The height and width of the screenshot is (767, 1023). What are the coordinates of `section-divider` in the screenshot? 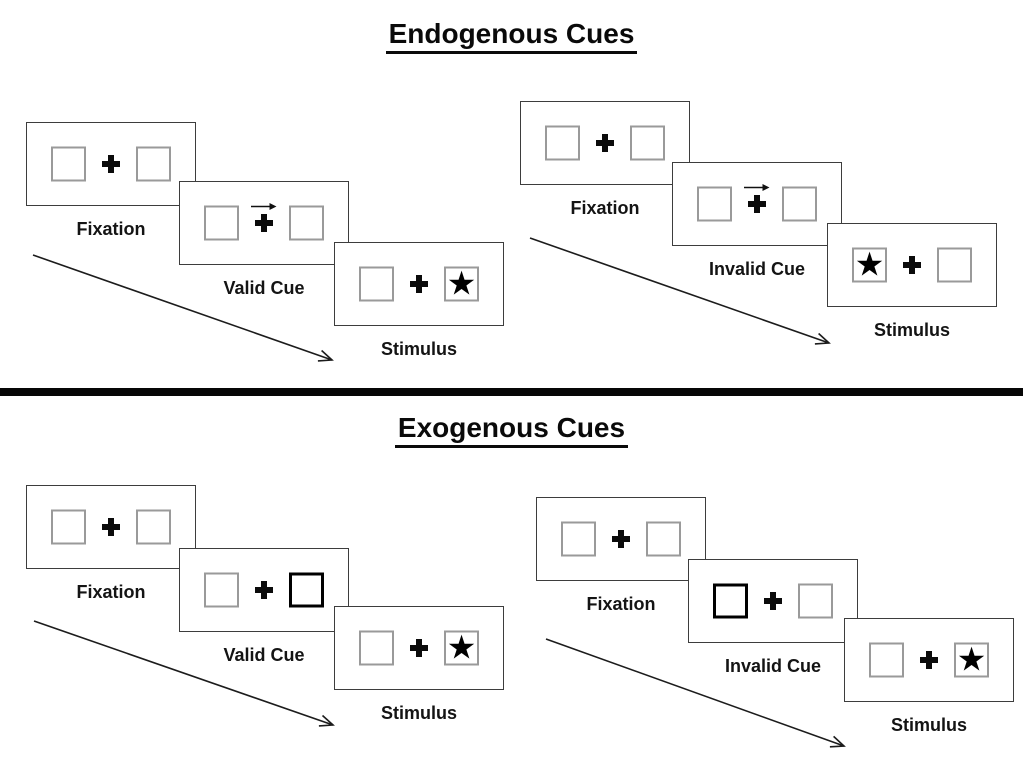 It's located at (511, 392).